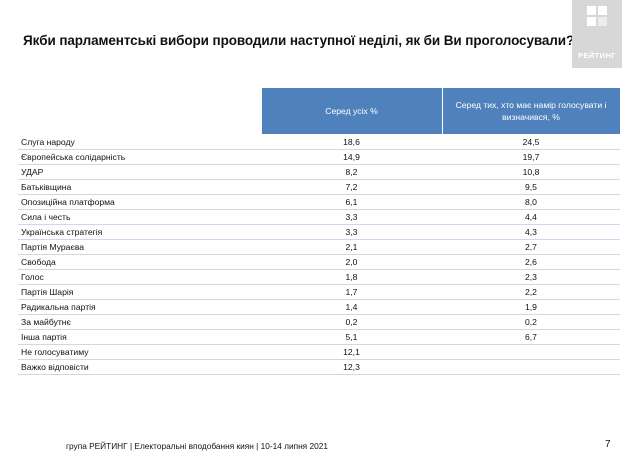 The width and height of the screenshot is (638, 456). I want to click on table-row: За майбутнє 0,2 0,2, so click(319, 322).